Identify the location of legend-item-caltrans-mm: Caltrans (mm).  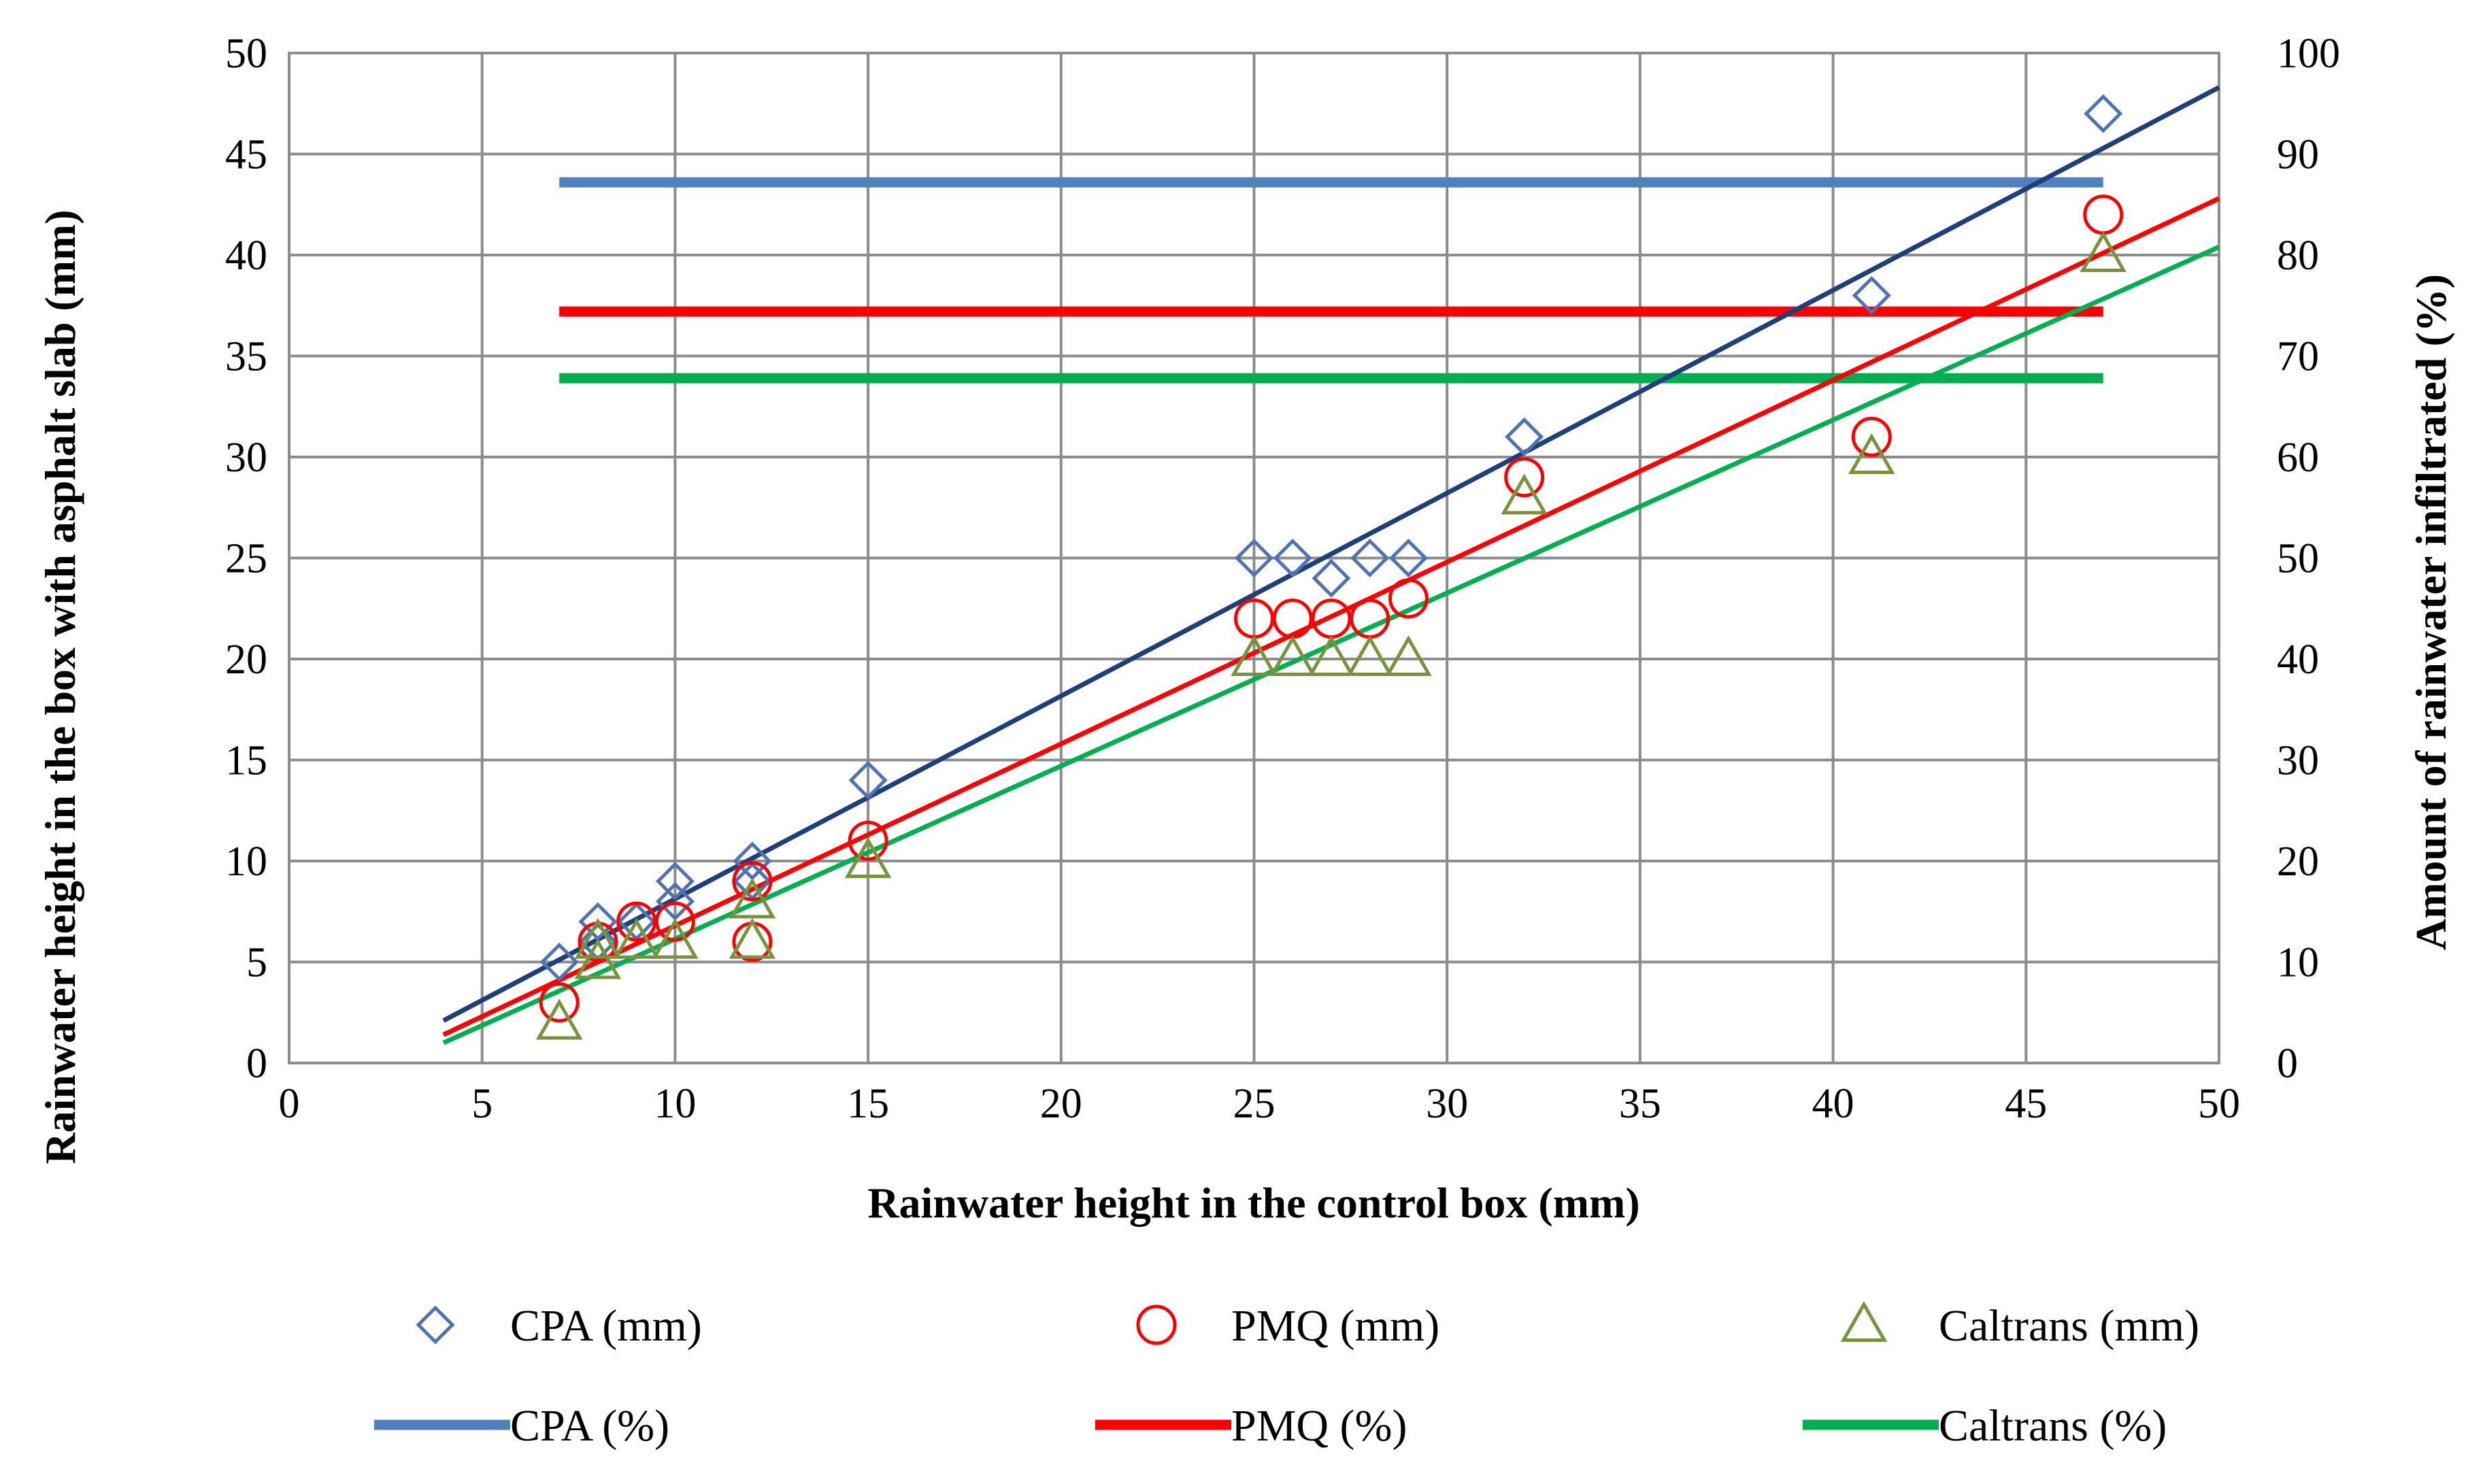
(2019, 1325).